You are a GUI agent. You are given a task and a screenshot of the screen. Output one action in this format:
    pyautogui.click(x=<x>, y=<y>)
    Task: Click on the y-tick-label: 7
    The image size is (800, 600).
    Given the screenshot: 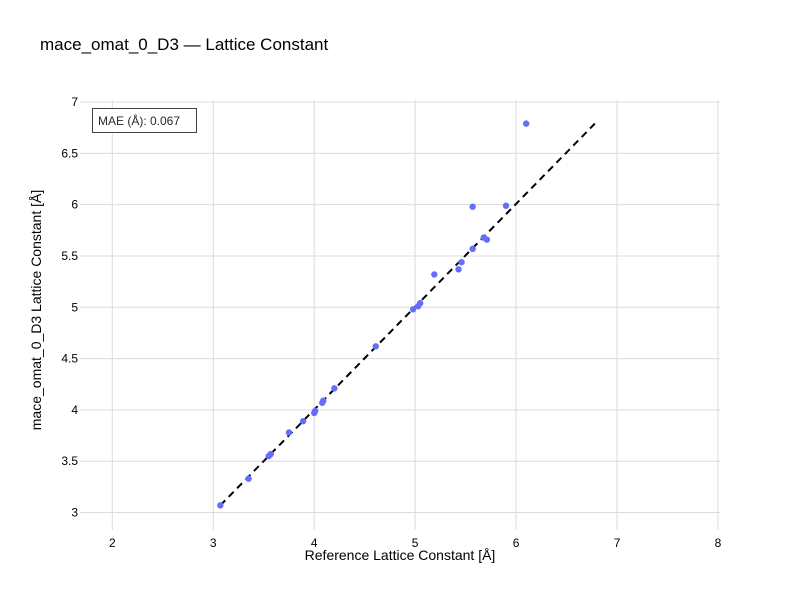 What is the action you would take?
    pyautogui.click(x=74, y=102)
    